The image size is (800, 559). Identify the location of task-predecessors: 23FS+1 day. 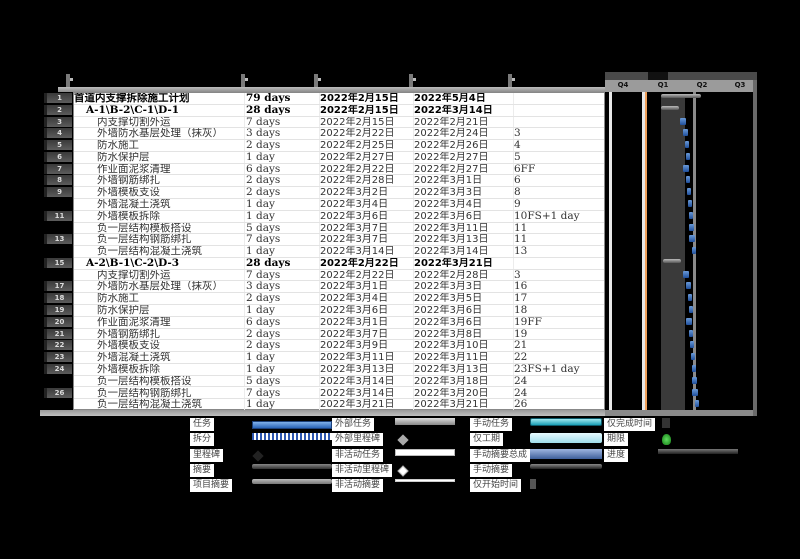
(558, 369).